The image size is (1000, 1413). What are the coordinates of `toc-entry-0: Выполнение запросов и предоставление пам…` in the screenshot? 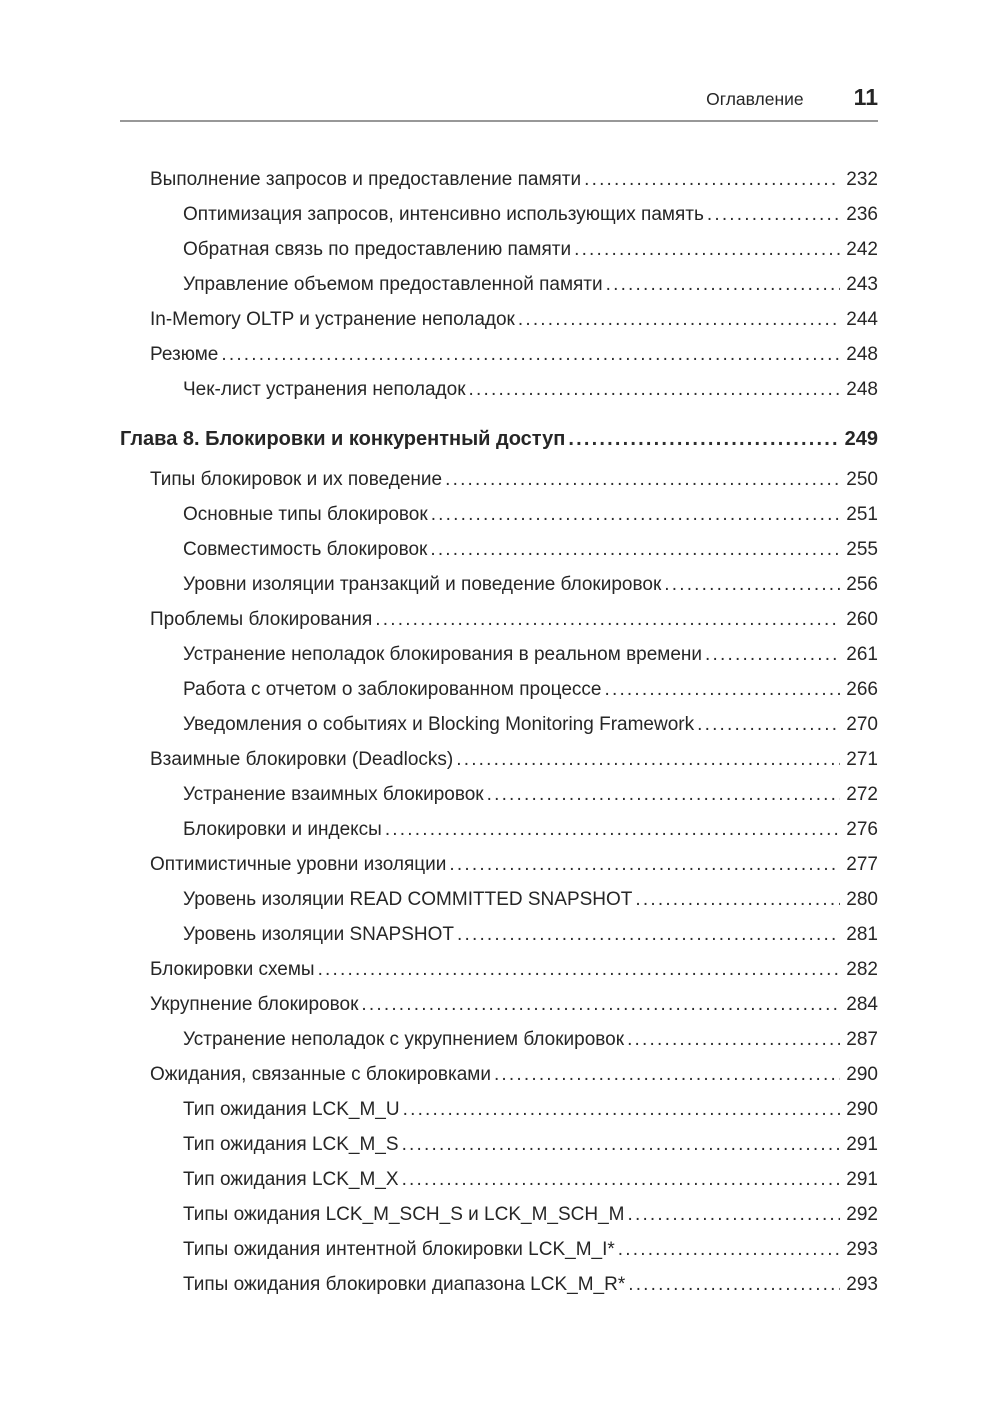 It's located at (499, 179).